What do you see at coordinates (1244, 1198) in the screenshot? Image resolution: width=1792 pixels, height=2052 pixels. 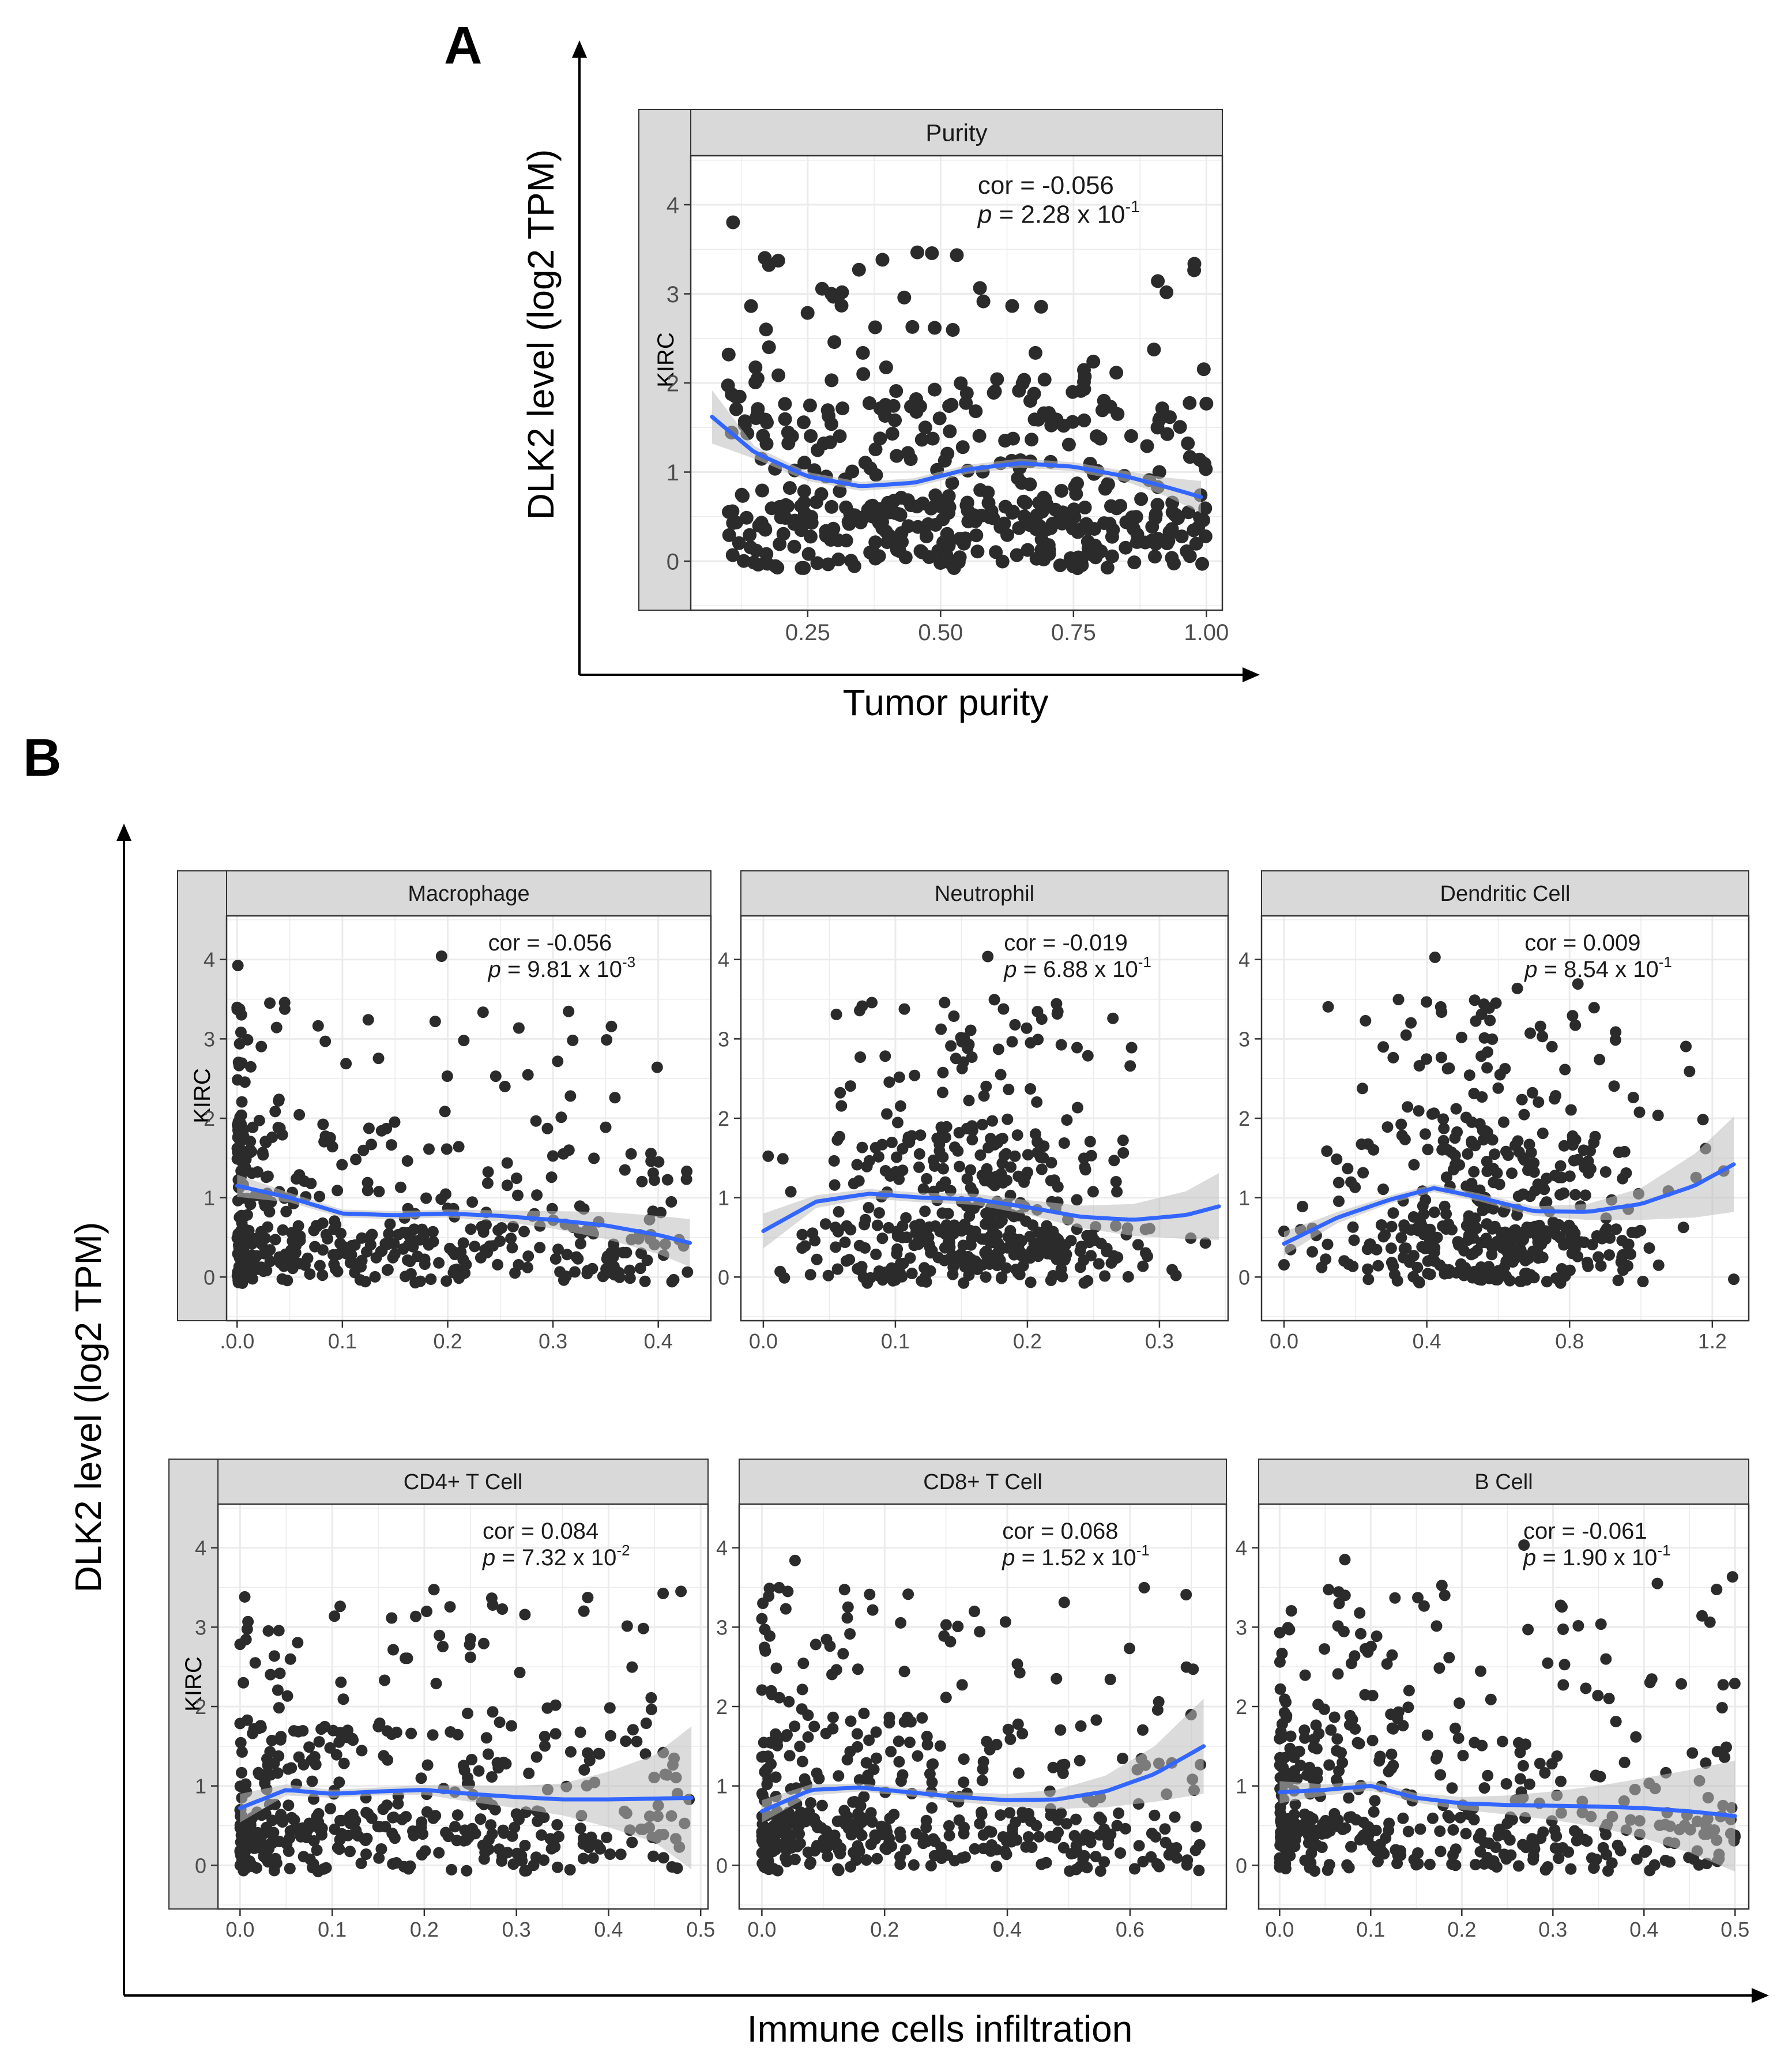 I see `y-tick-label: 1` at bounding box center [1244, 1198].